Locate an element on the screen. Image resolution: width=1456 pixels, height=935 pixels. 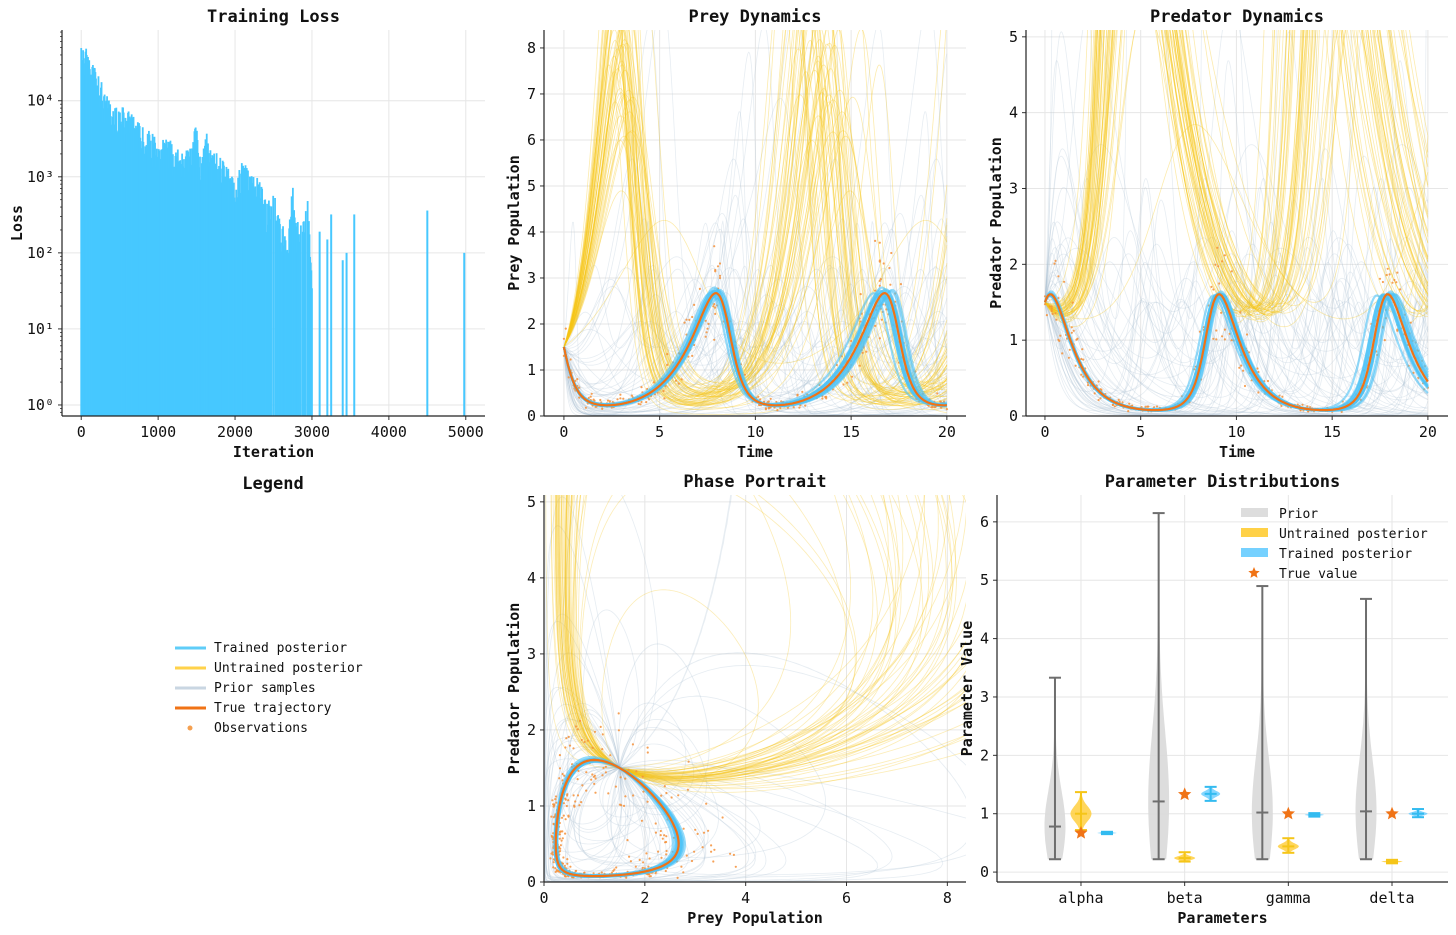
true-trajectory-line is located at coordinates (1236, 352).